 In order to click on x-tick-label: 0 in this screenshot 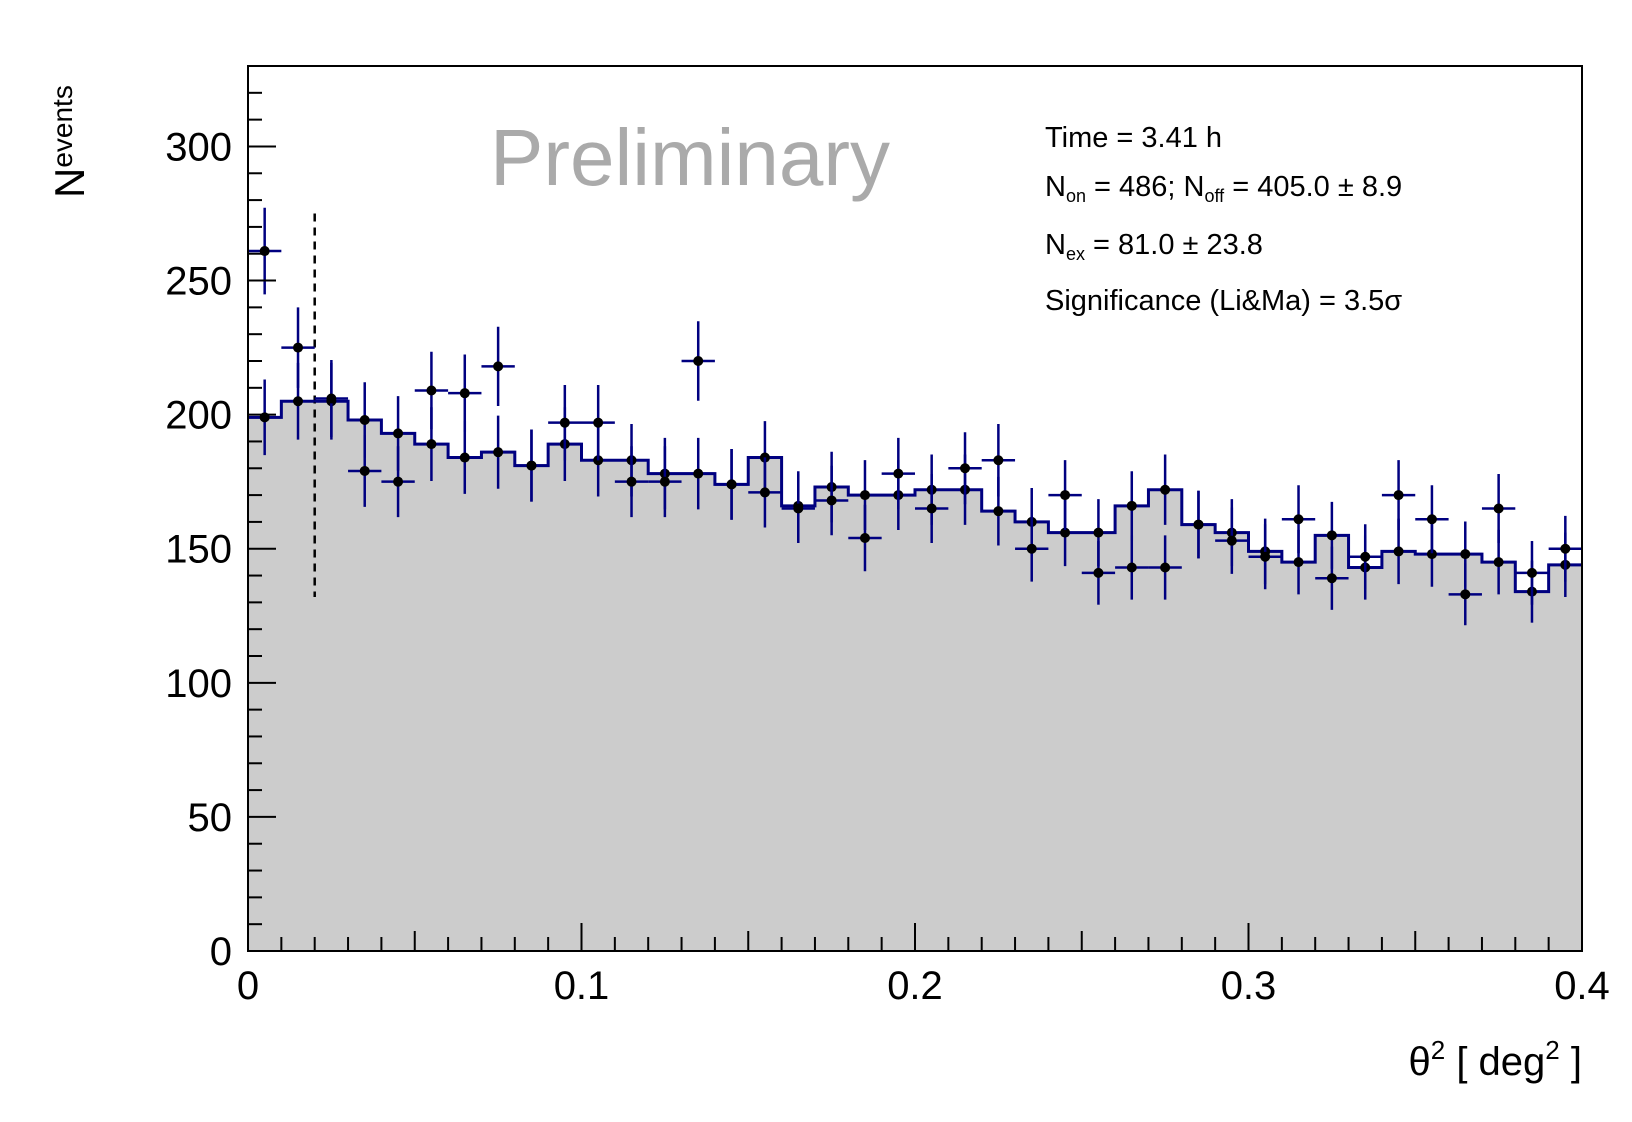, I will do `click(248, 986)`.